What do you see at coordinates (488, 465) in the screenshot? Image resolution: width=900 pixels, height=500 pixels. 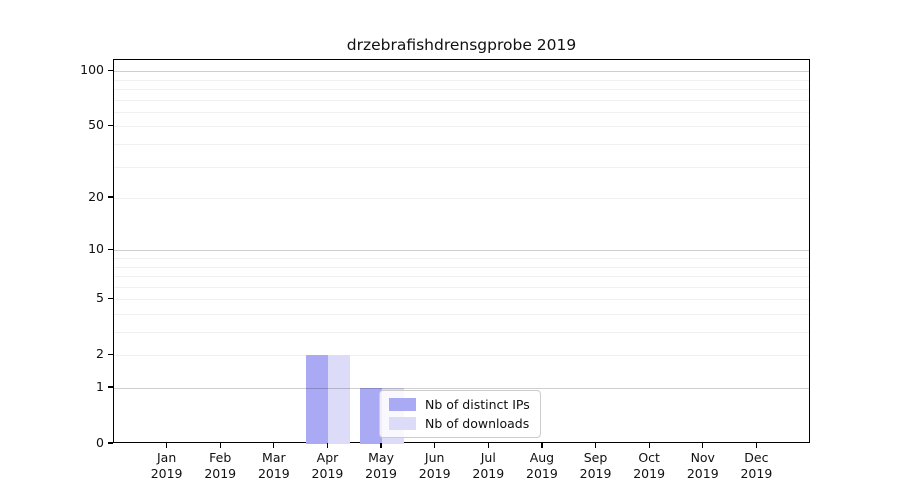 I see `x-tick-label: Jul 2019` at bounding box center [488, 465].